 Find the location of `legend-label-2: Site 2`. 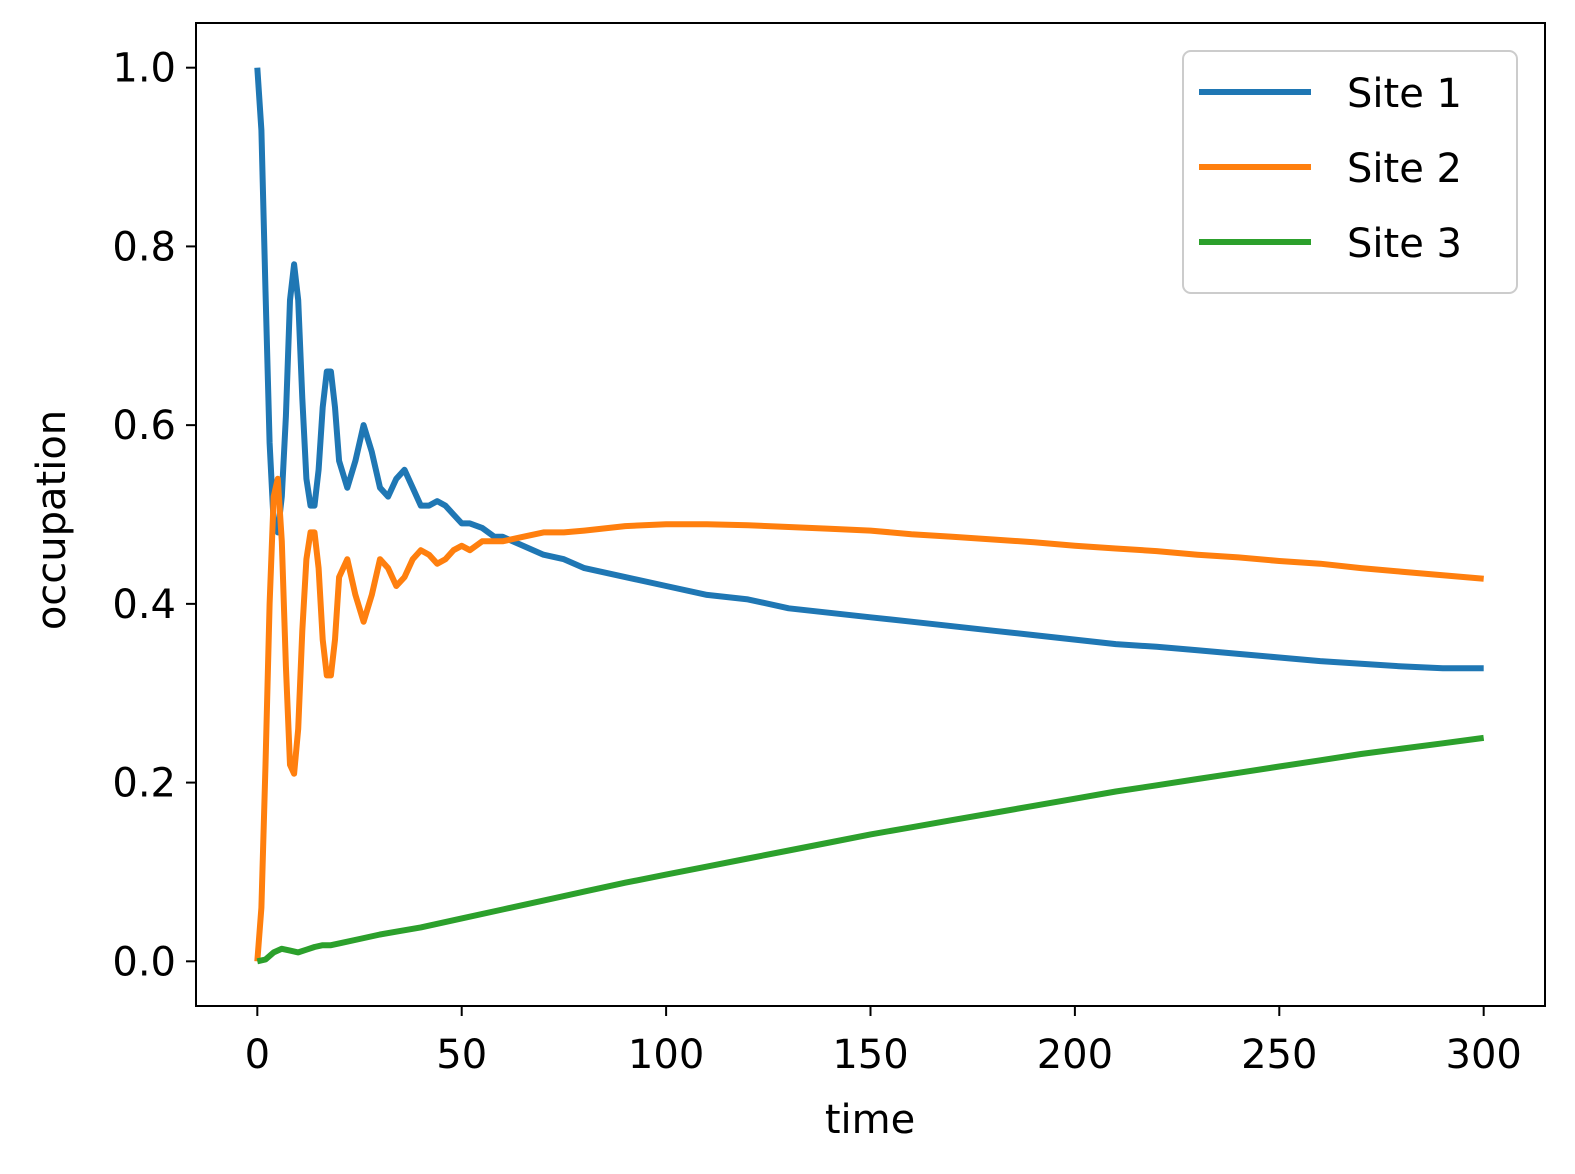

legend-label-2: Site 2 is located at coordinates (1404, 169).